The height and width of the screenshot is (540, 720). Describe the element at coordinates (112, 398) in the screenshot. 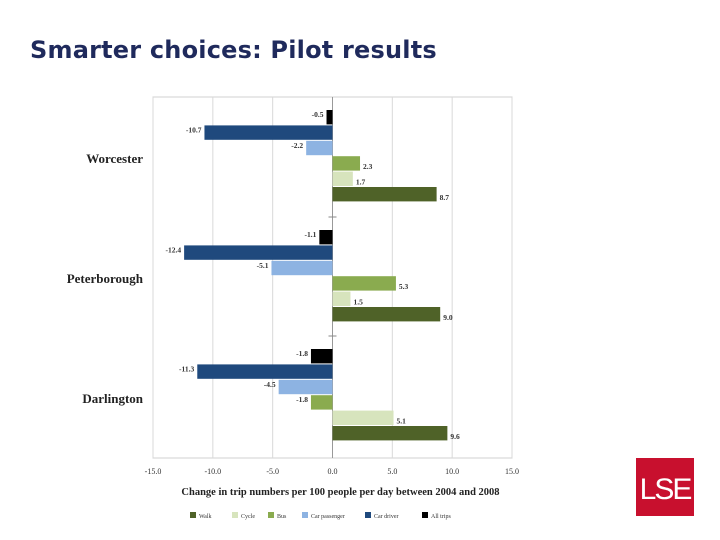

I see `group-label: Darlington` at that location.